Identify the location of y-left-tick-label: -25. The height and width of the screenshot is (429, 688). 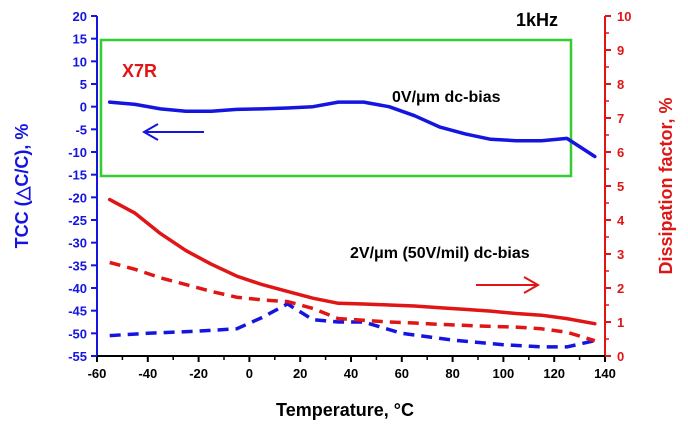
(77, 220).